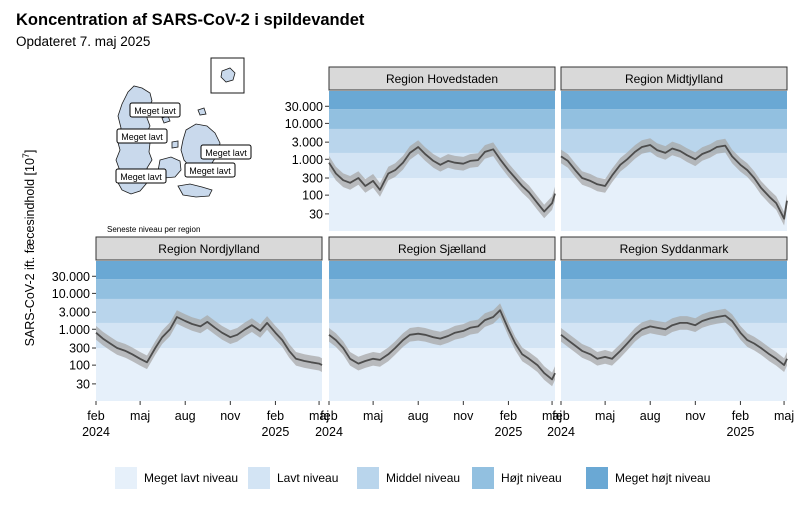 The width and height of the screenshot is (800, 509). What do you see at coordinates (153, 229) in the screenshot?
I see `map-caption: Seneste niveau per region` at bounding box center [153, 229].